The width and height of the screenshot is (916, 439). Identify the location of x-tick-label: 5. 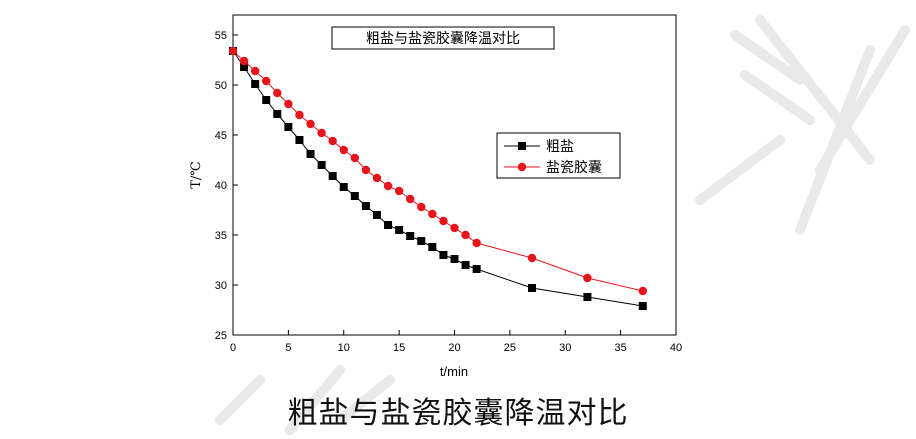
(288, 348).